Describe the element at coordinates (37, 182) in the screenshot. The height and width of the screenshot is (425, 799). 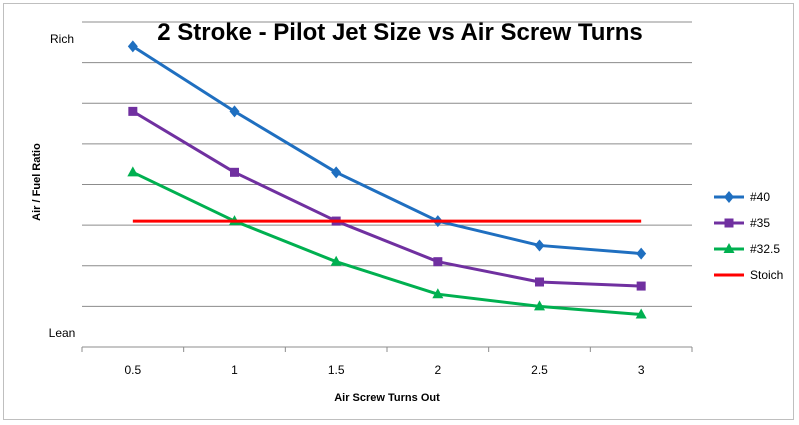
I see `y-axis-title: Air / Fuel Ratio` at that location.